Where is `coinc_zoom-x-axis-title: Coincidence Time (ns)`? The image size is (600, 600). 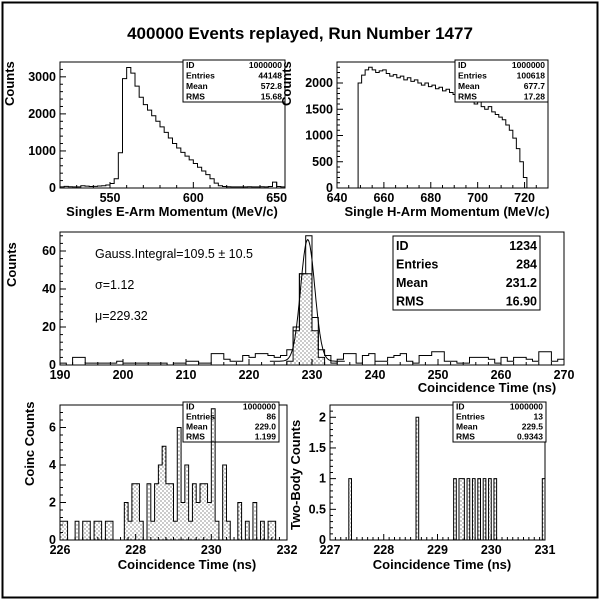
coinc_zoom-x-axis-title: Coincidence Time (ns) is located at coordinates (187, 564).